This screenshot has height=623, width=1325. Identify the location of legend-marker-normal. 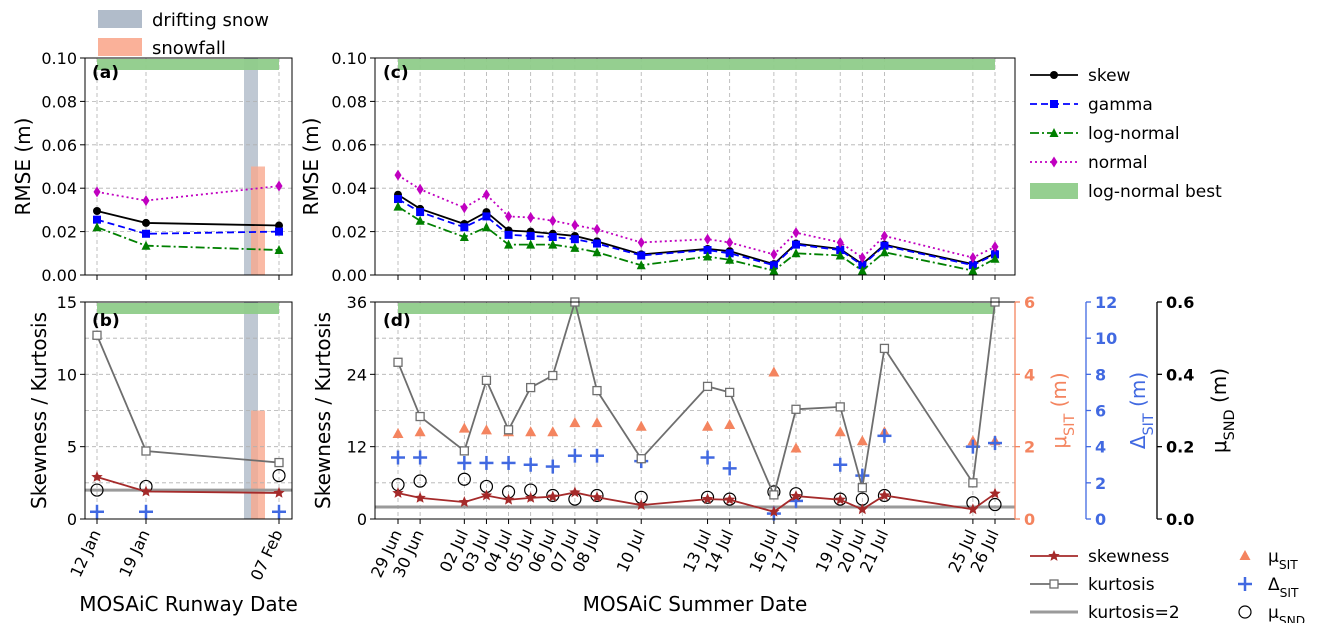
(1054, 162).